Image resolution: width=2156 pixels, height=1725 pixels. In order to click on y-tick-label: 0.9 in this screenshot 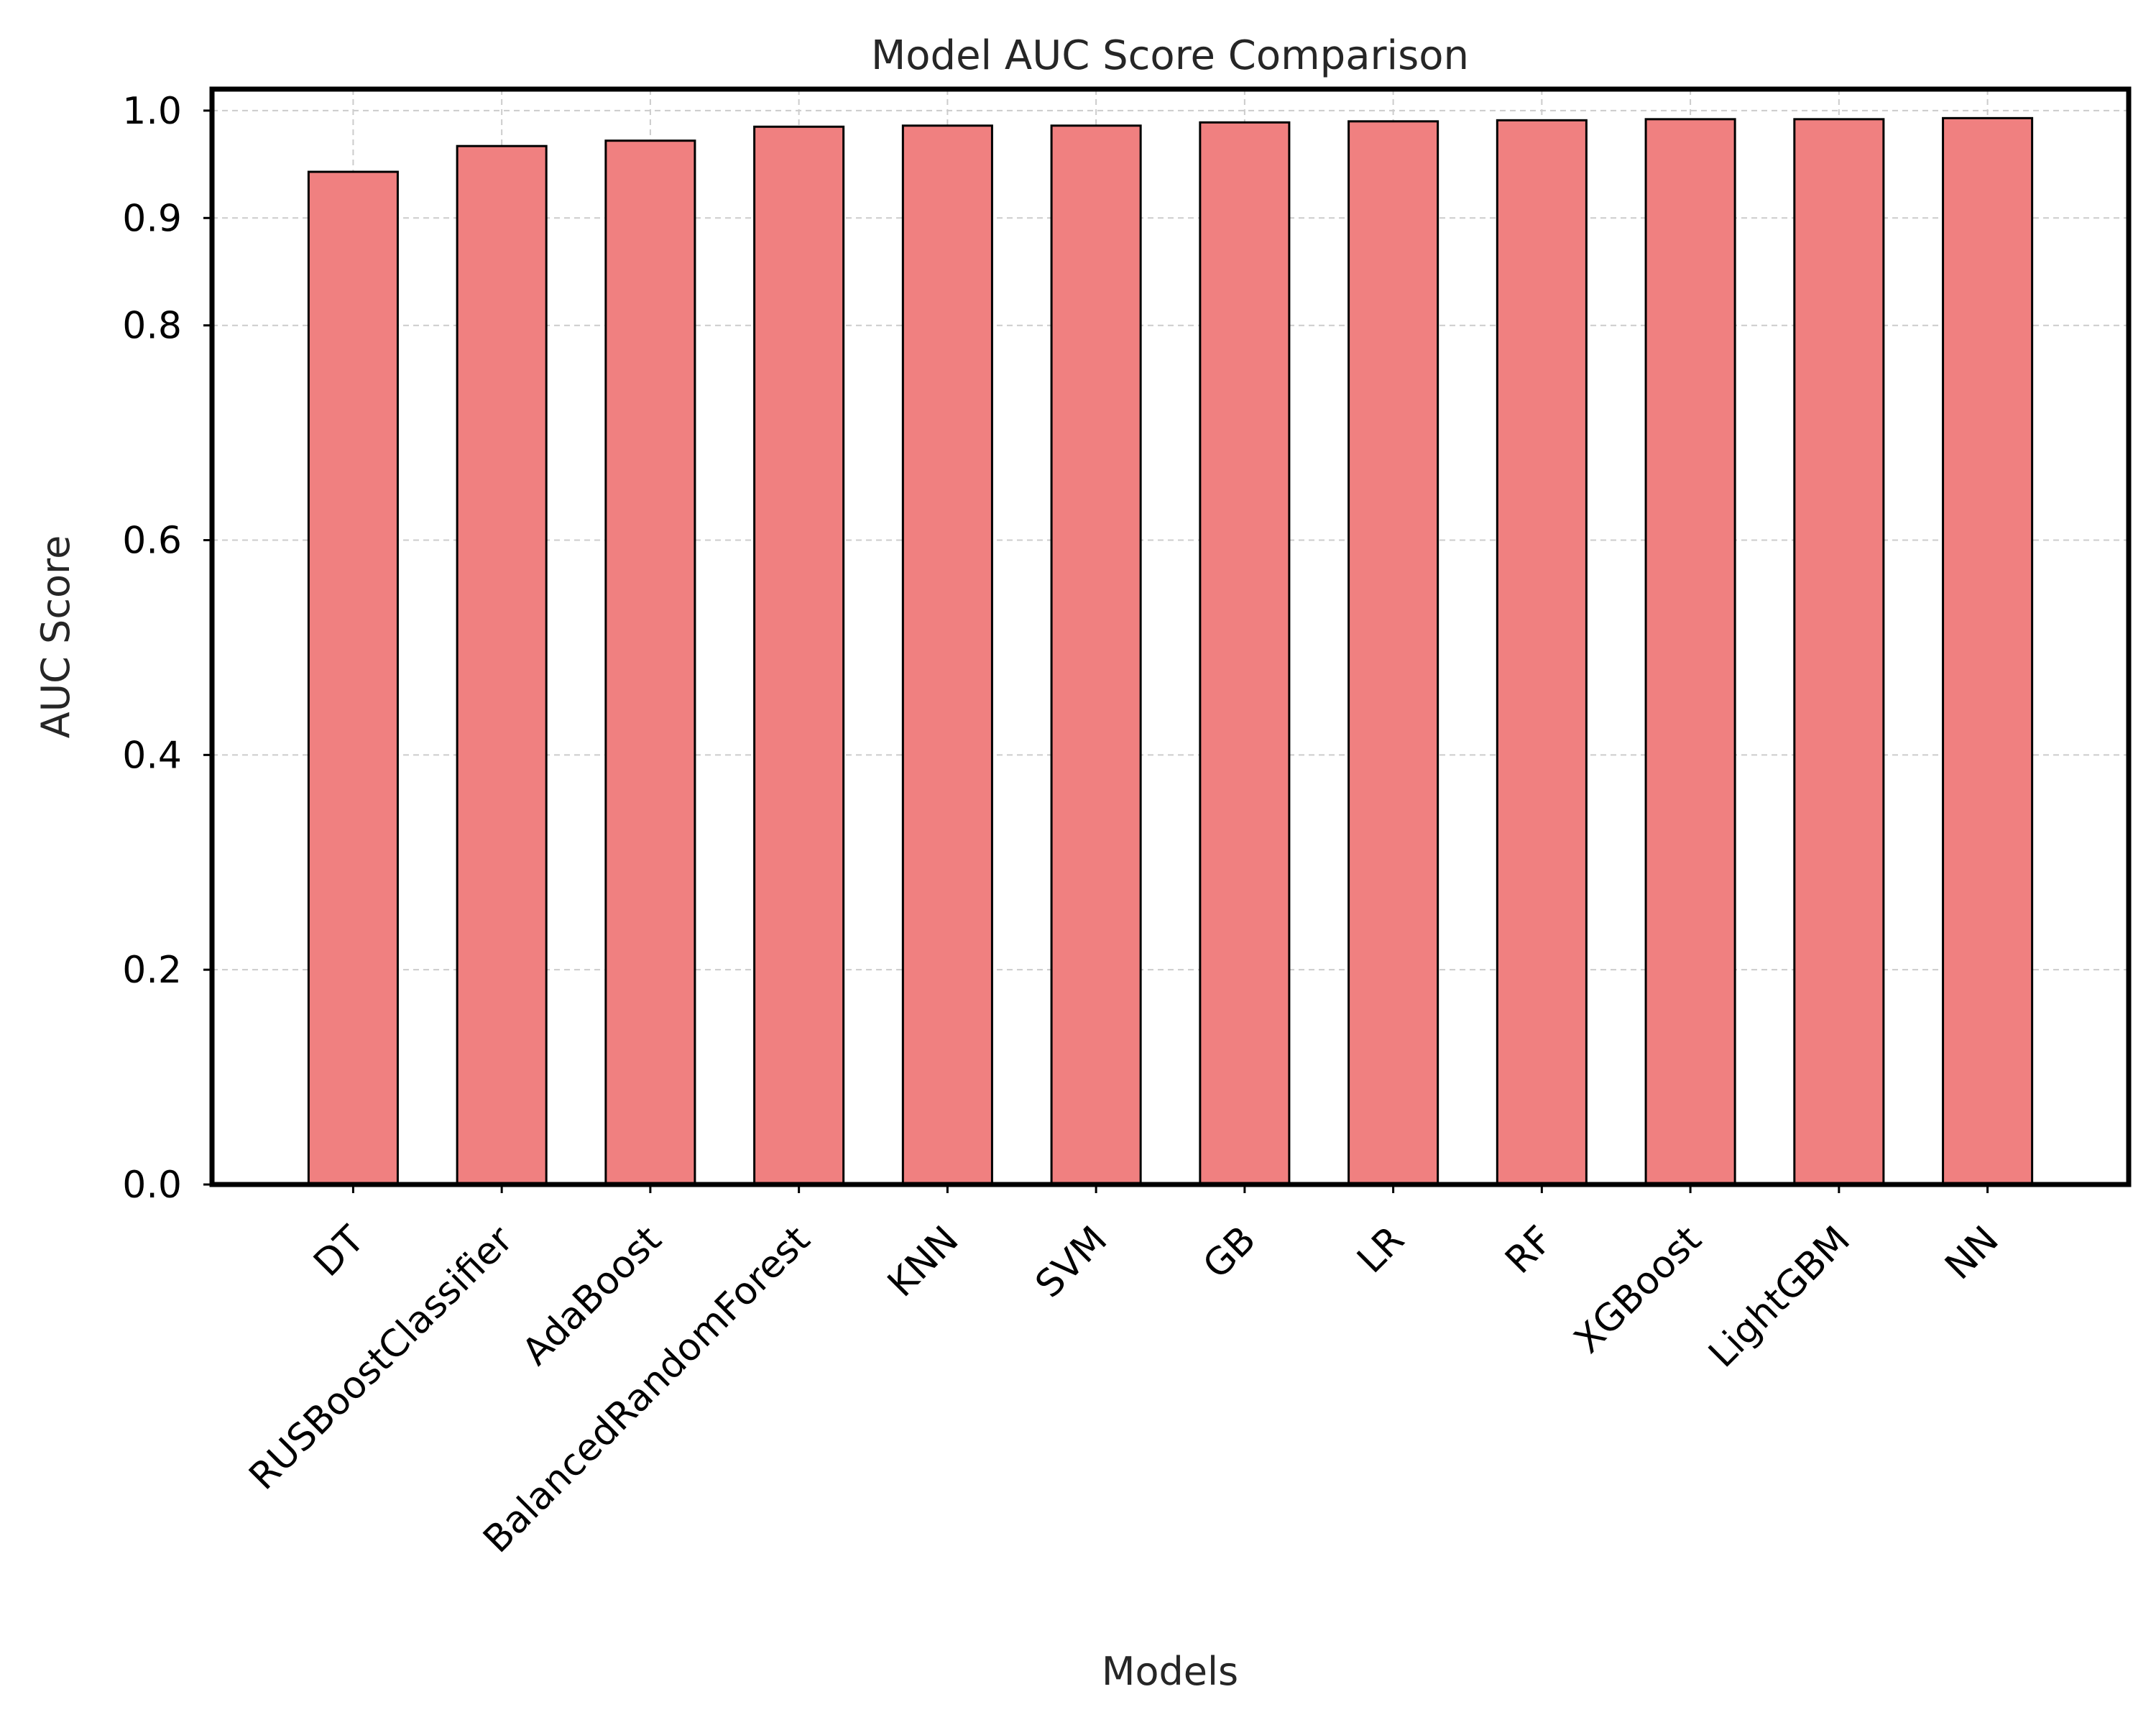, I will do `click(152, 218)`.